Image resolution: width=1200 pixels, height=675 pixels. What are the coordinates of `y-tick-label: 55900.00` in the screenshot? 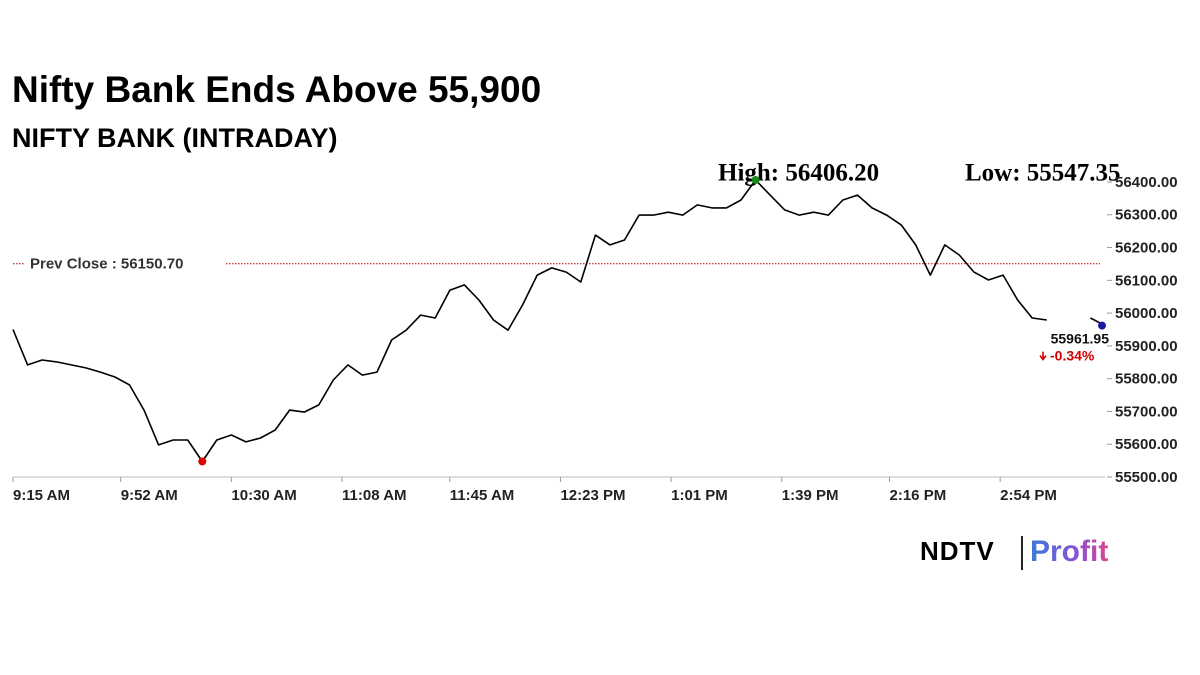 It's located at (1146, 346).